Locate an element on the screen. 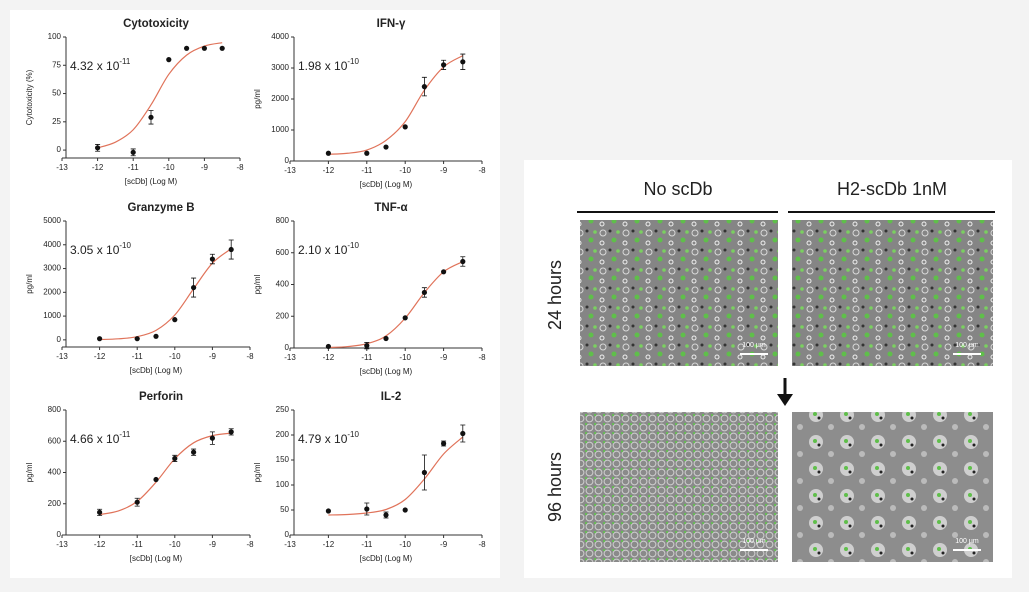  chart-title: IFN-γ is located at coordinates (391, 24).